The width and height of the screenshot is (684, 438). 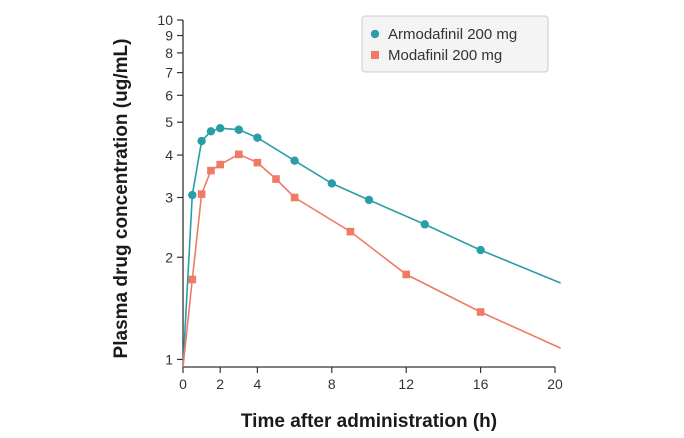 What do you see at coordinates (169, 36) in the screenshot?
I see `y-tick-label: 9` at bounding box center [169, 36].